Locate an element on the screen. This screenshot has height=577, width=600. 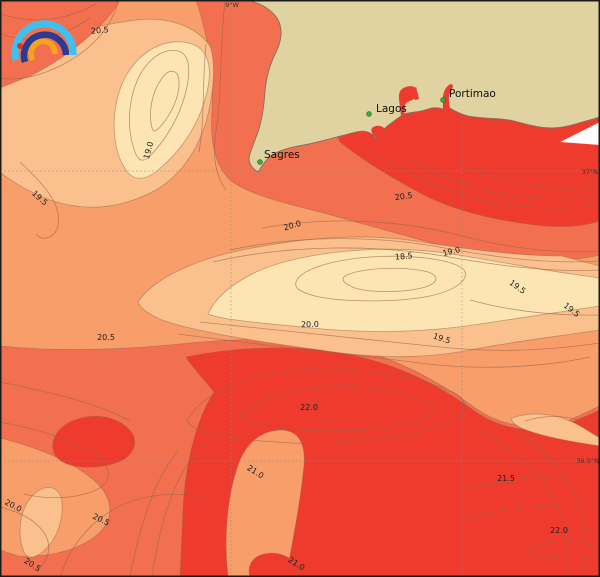
sst-band-cream-central is located at coordinates (403, 290).